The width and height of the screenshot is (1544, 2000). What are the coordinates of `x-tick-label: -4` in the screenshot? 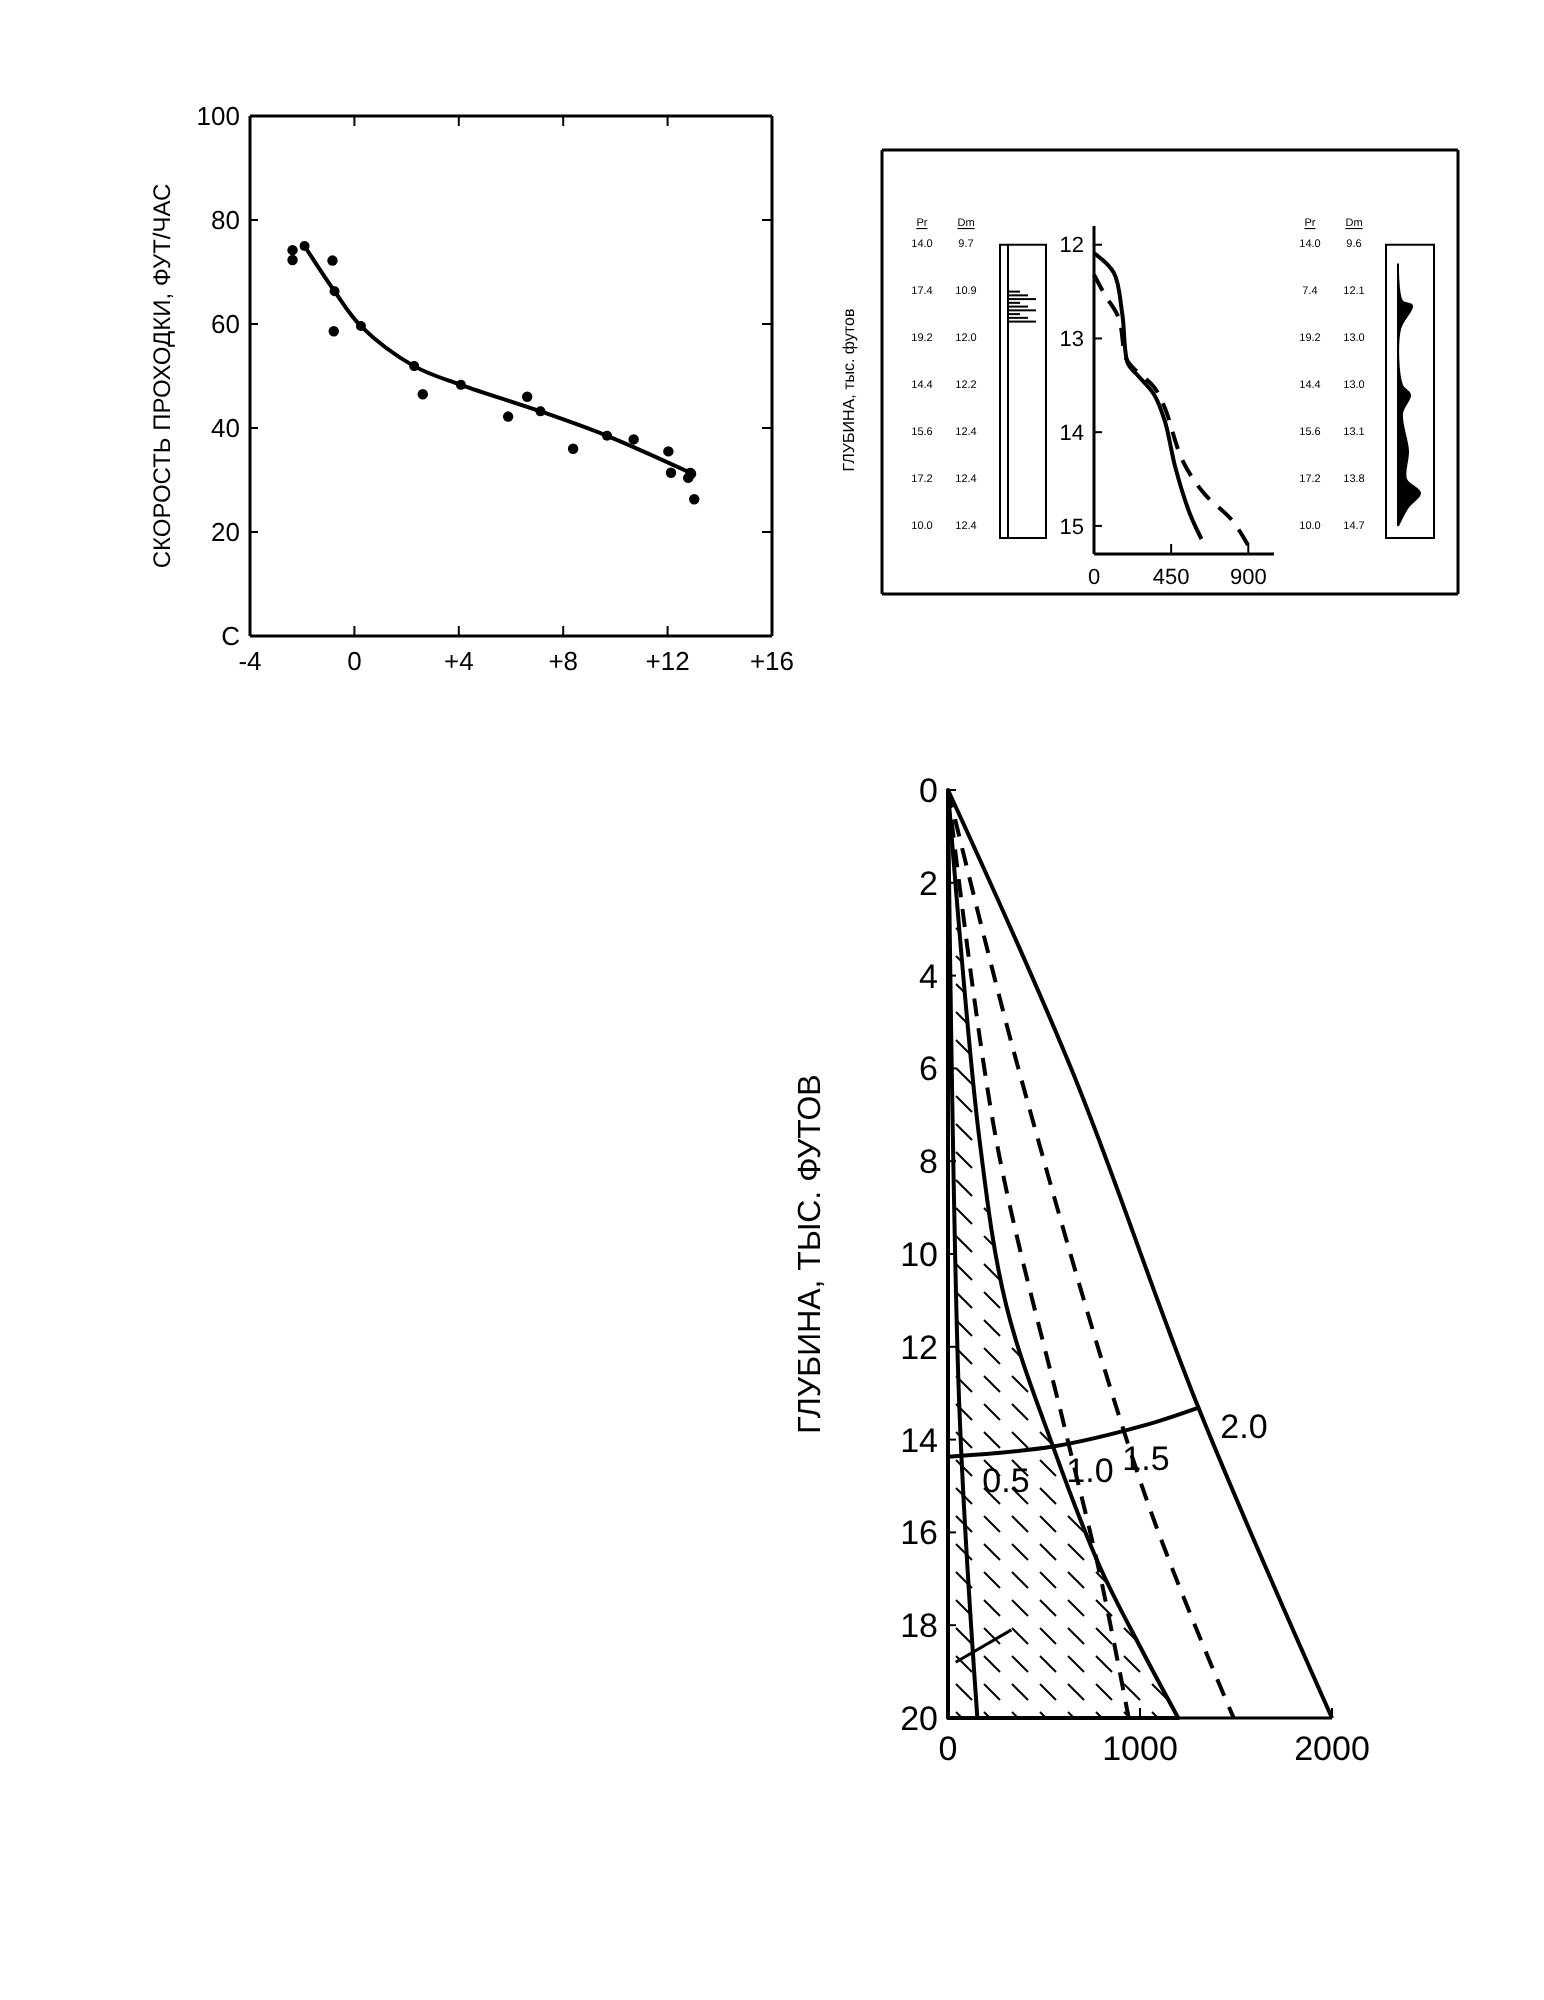 It's located at (250, 661).